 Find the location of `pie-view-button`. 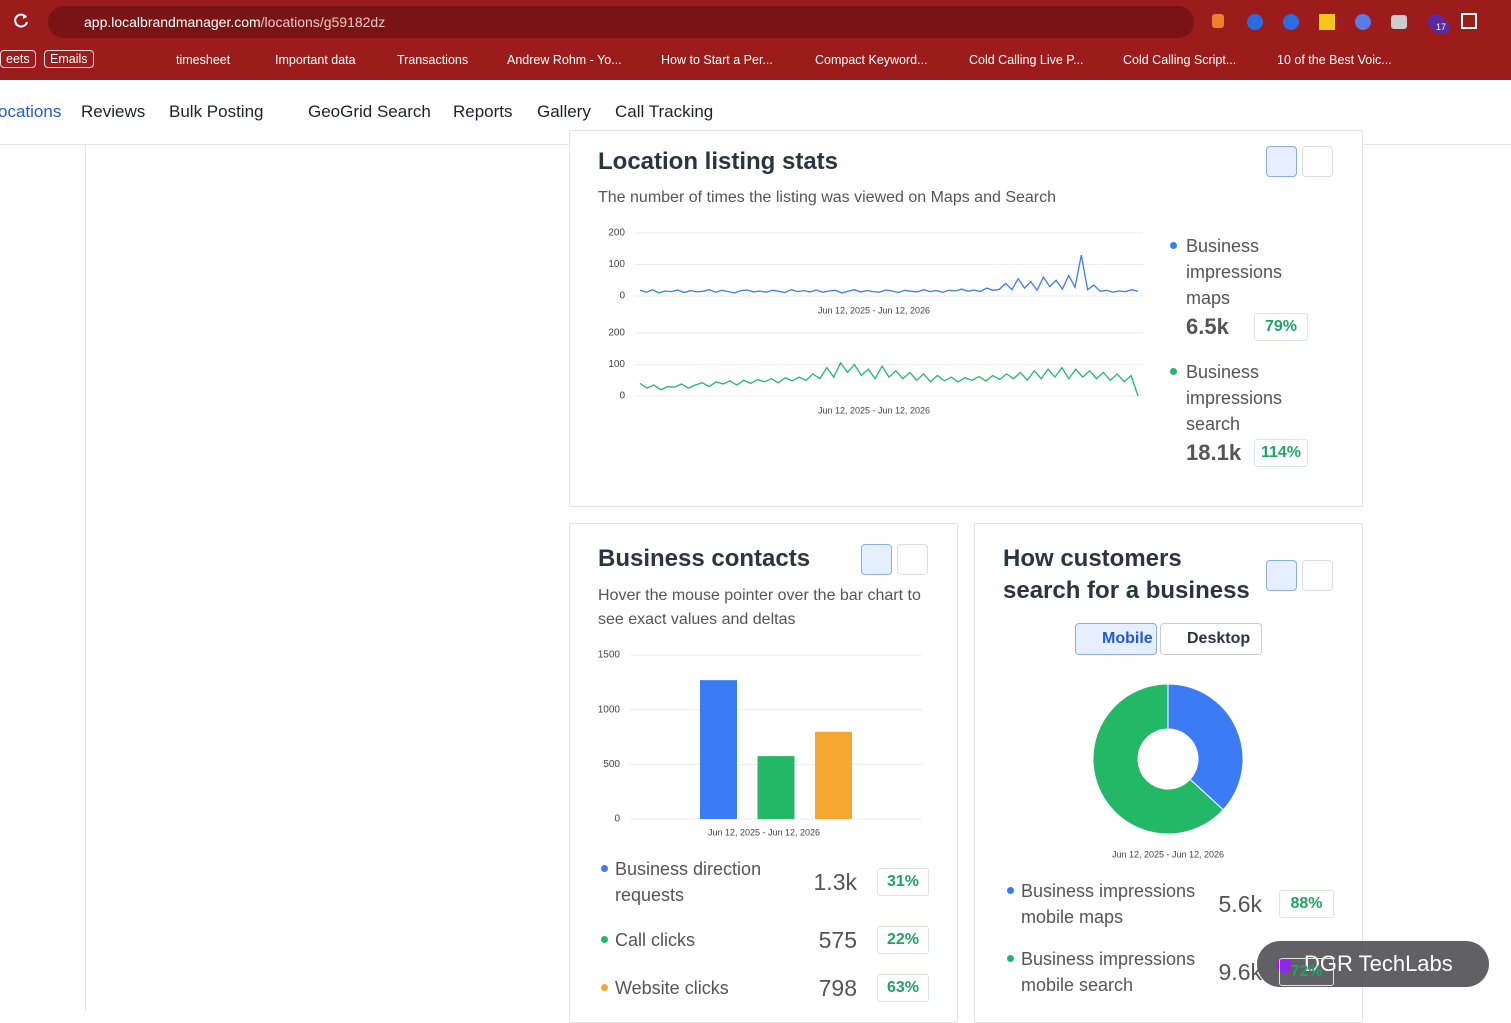

pie-view-button is located at coordinates (1281, 575).